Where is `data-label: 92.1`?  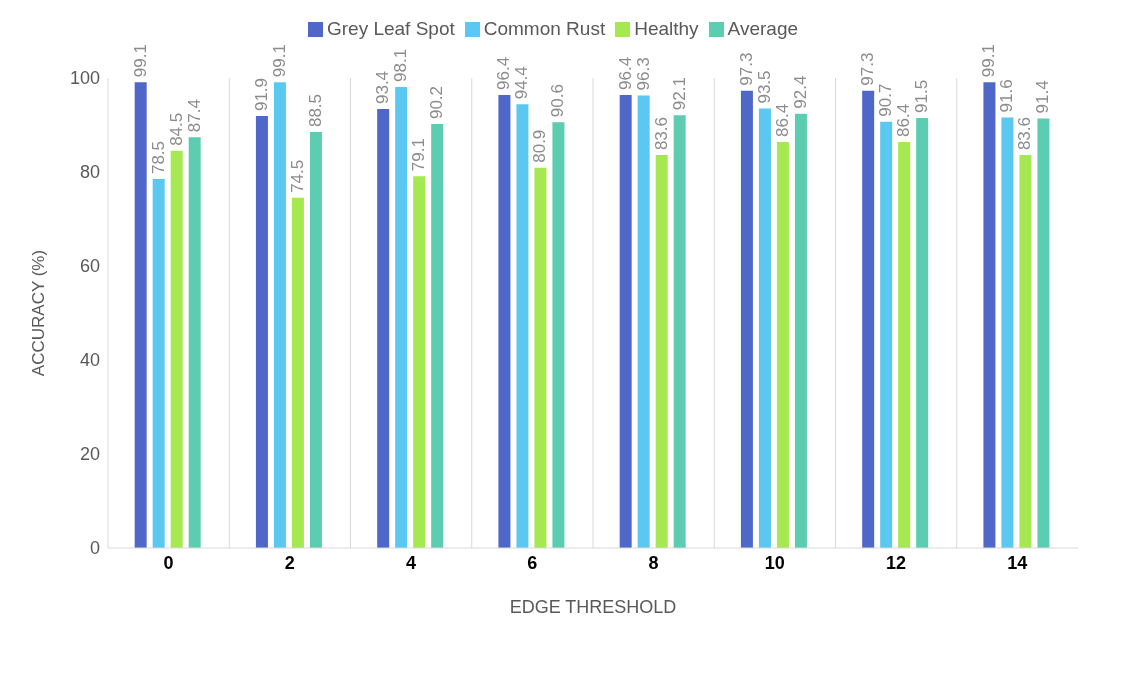 data-label: 92.1 is located at coordinates (679, 94).